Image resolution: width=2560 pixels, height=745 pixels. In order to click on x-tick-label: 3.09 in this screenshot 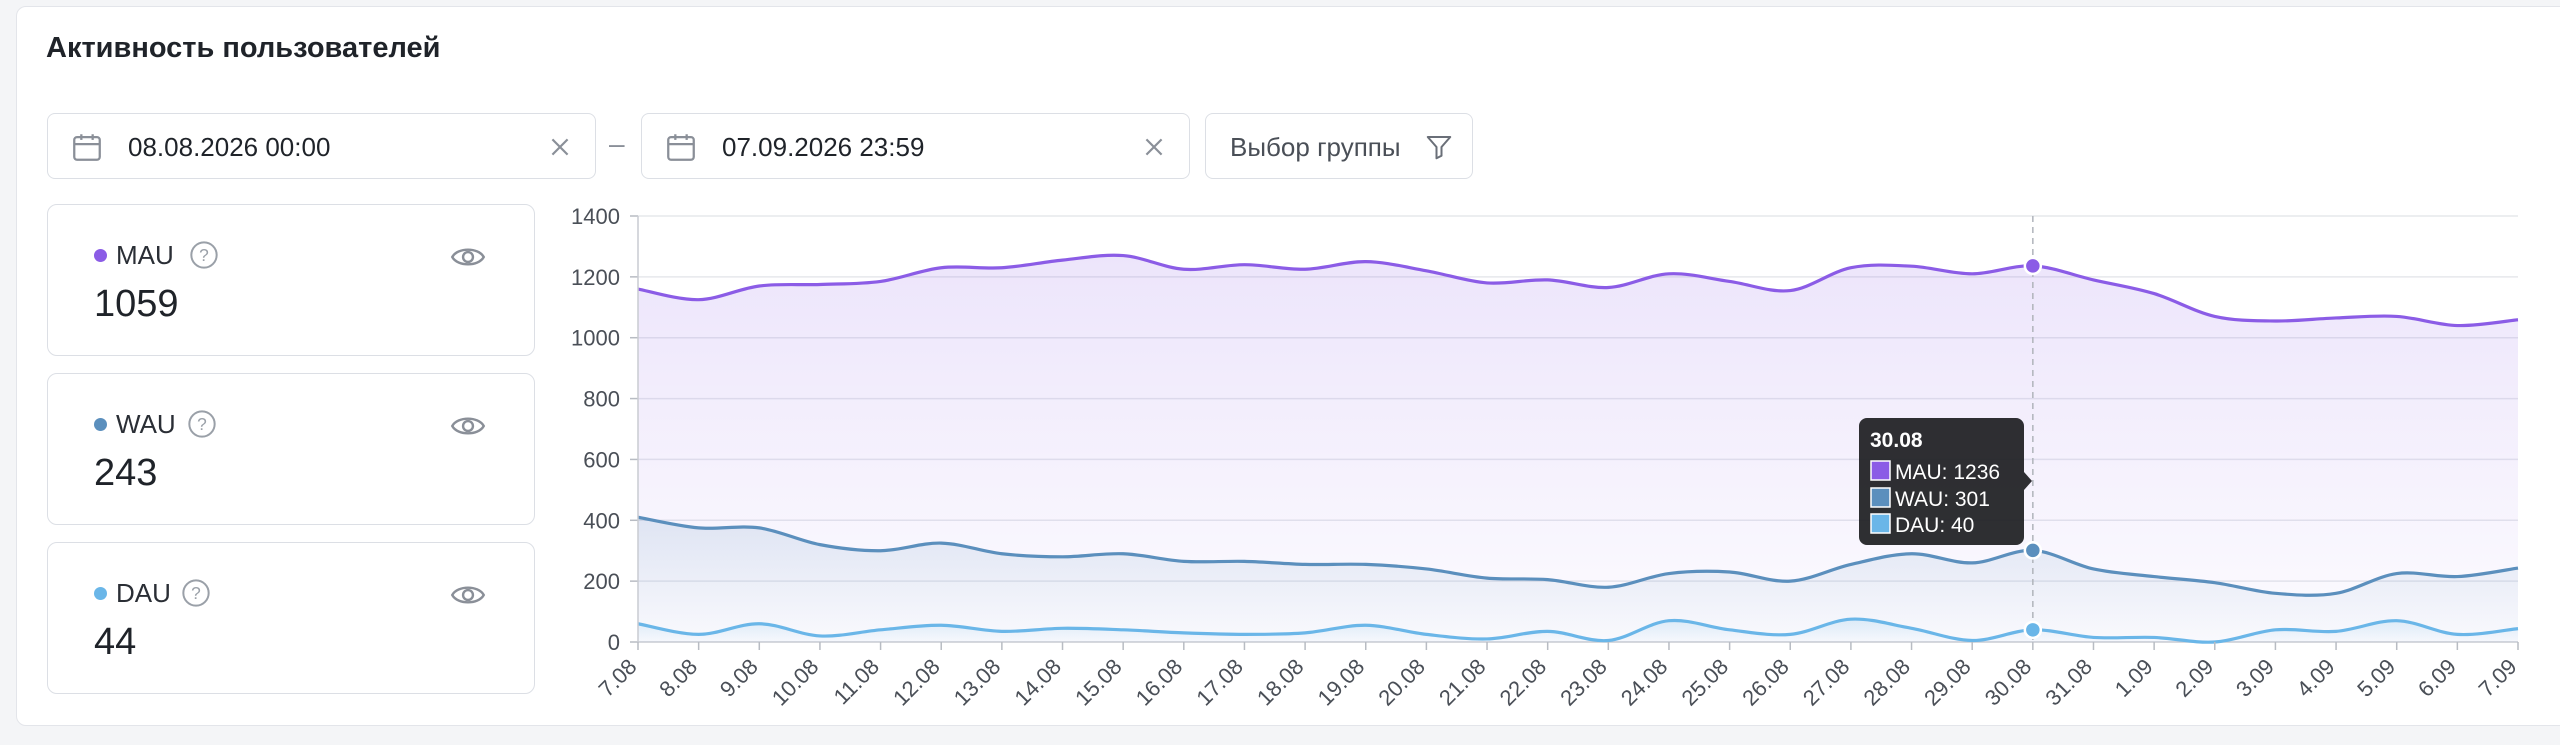, I will do `click(2255, 678)`.